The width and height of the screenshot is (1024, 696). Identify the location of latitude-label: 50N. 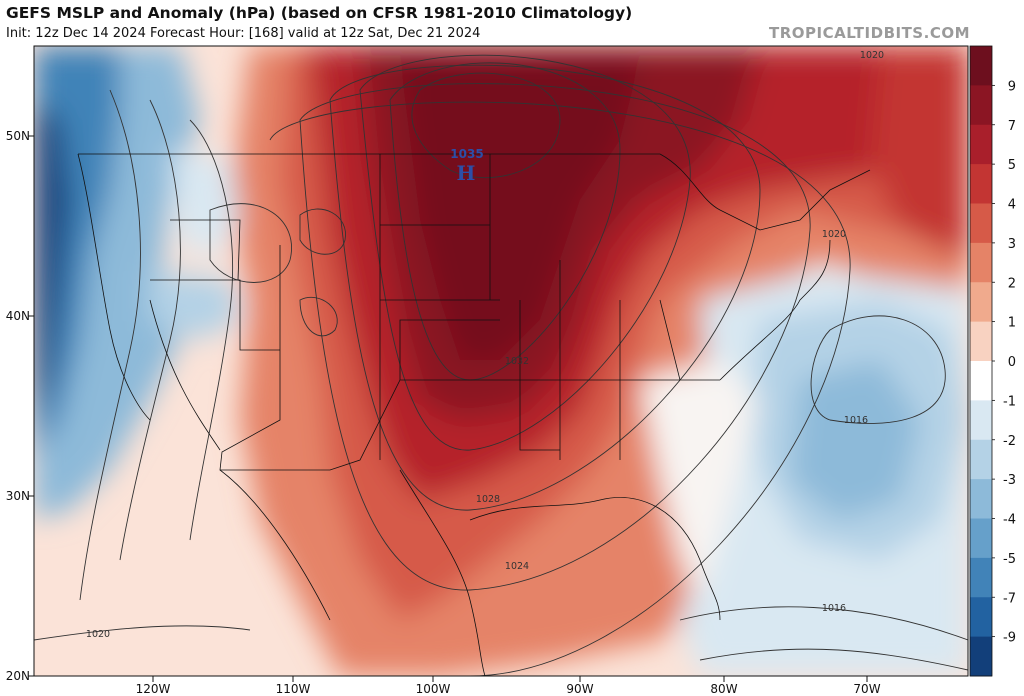
(18, 136).